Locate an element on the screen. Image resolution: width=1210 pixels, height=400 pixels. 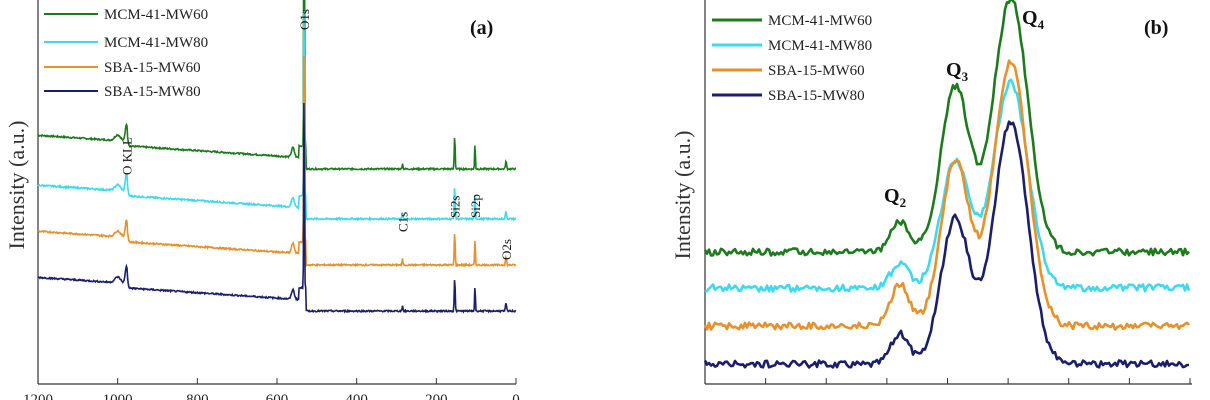
panel-b-ticks is located at coordinates (947, 381).